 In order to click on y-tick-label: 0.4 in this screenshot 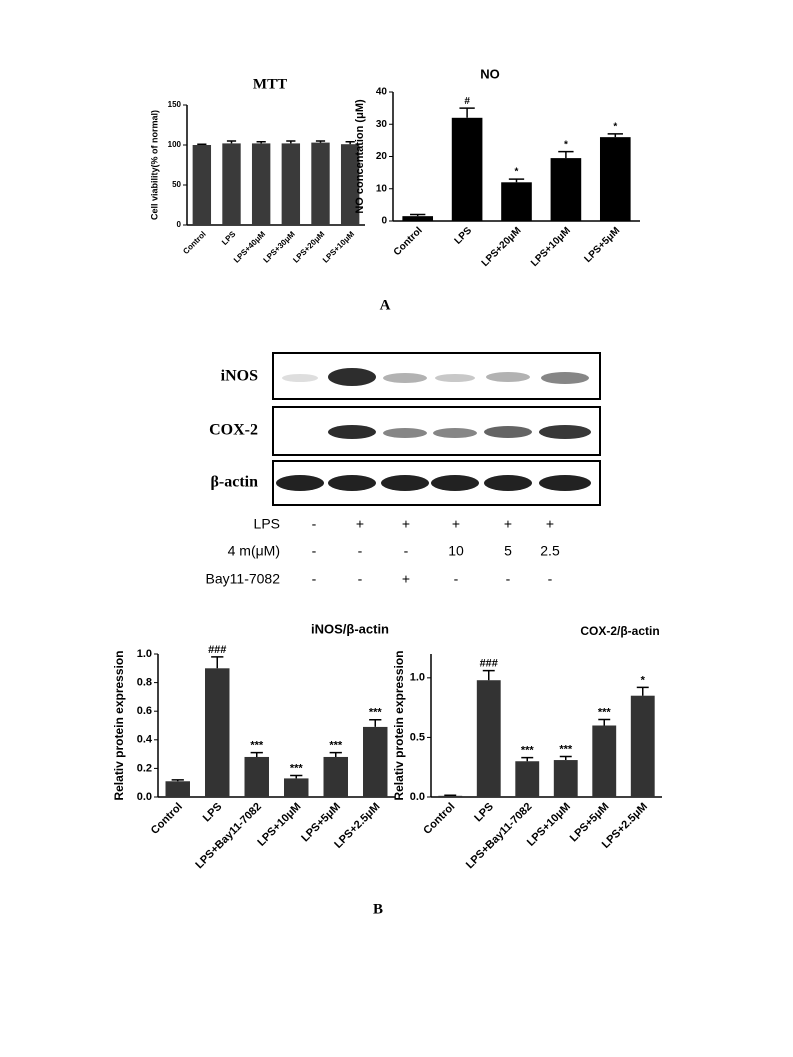, I will do `click(145, 740)`.